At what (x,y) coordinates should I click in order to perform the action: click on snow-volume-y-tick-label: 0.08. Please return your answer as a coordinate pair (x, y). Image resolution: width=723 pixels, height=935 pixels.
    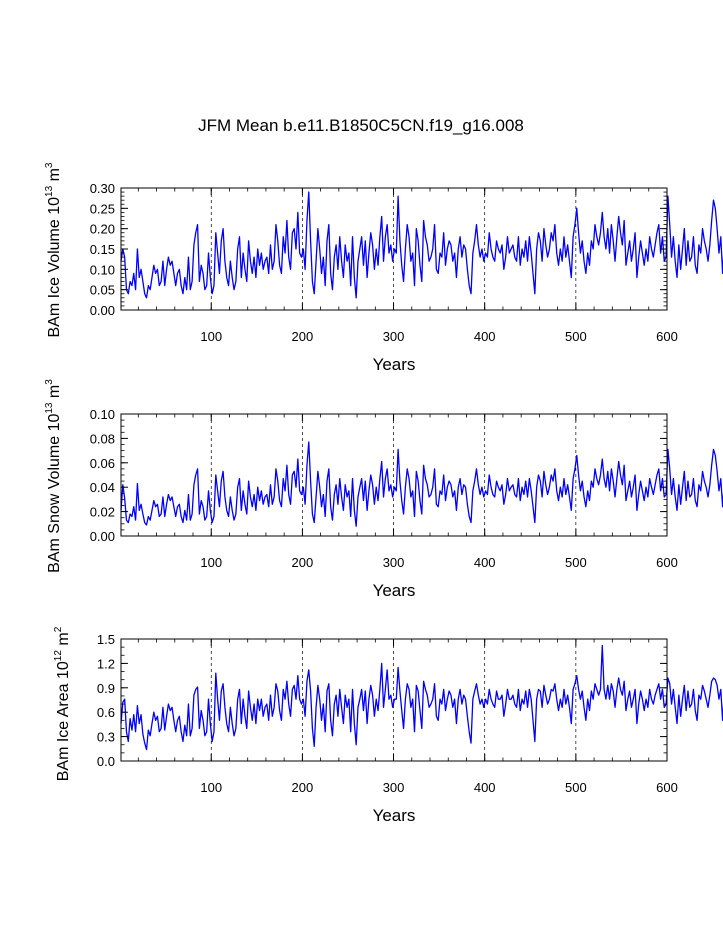
    Looking at the image, I should click on (102, 438).